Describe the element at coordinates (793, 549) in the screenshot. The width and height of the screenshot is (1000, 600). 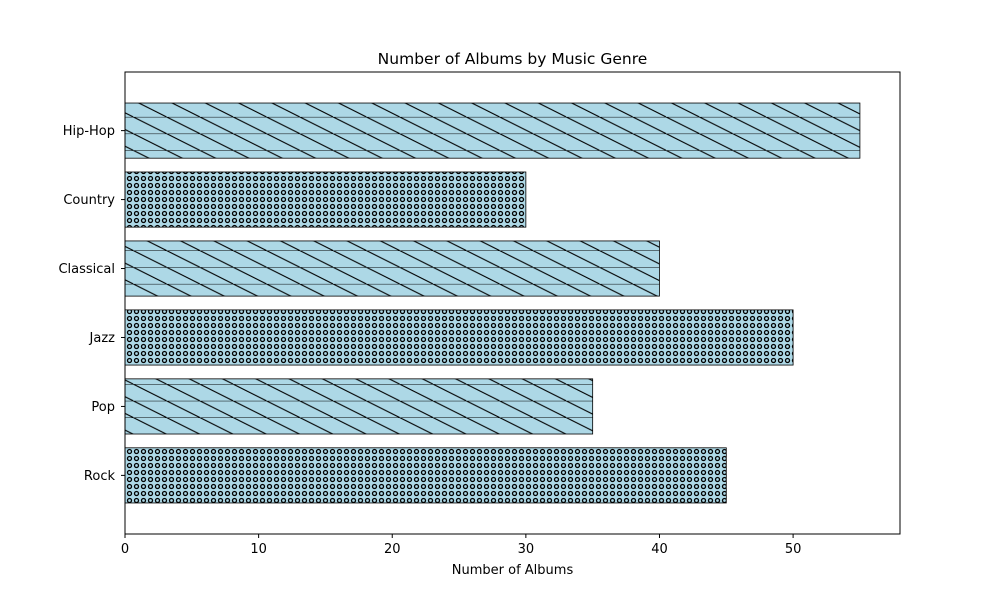
I see `x-tick-label: 50` at that location.